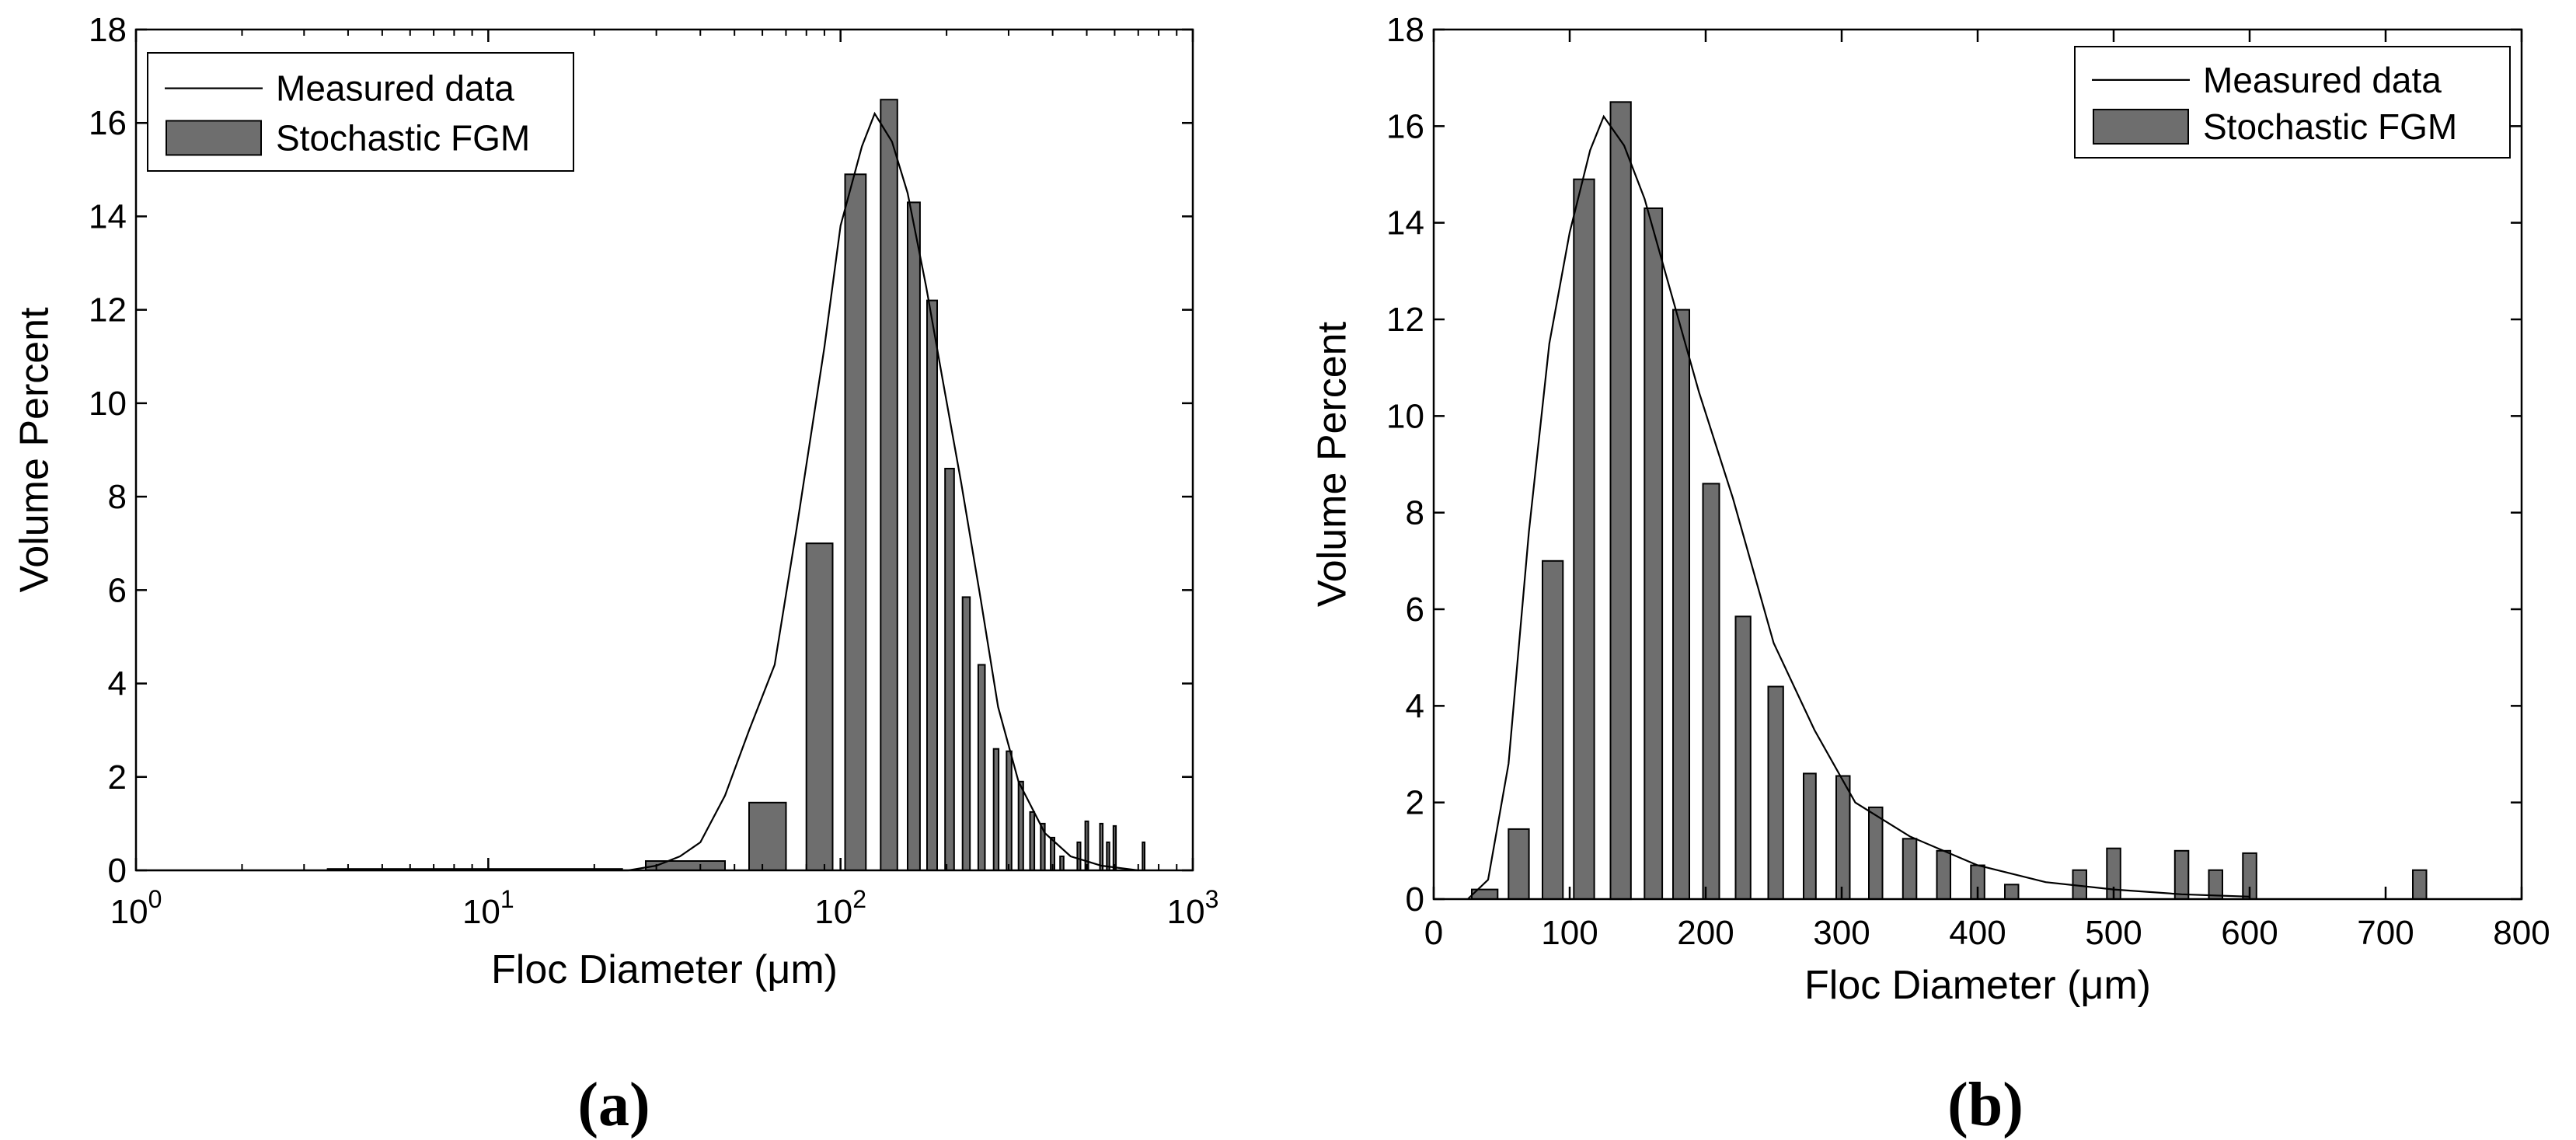 This screenshot has width=2576, height=1140. What do you see at coordinates (2249, 933) in the screenshot?
I see `x-tick-label: 600` at bounding box center [2249, 933].